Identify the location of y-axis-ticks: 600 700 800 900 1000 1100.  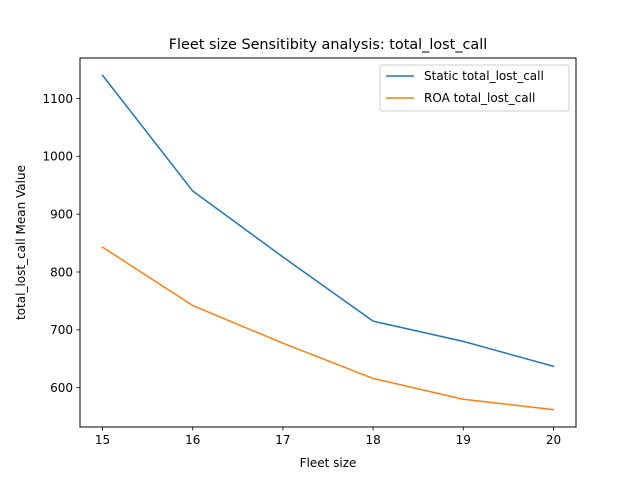
(61, 243).